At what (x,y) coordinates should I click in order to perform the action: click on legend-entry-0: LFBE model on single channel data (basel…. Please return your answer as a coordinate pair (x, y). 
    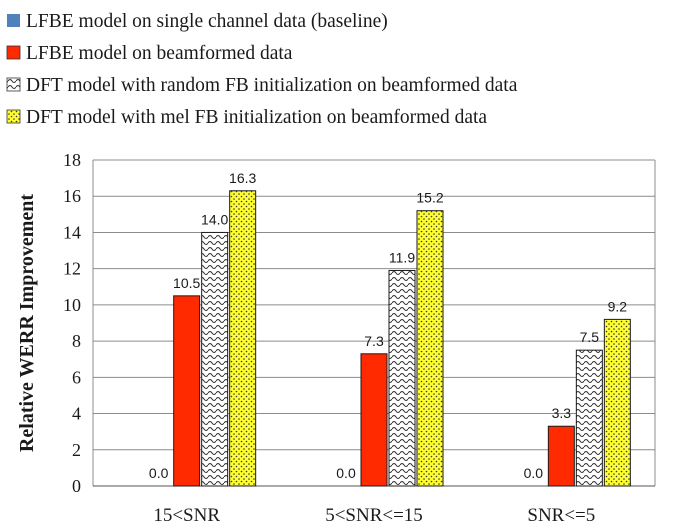
    Looking at the image, I should click on (207, 21).